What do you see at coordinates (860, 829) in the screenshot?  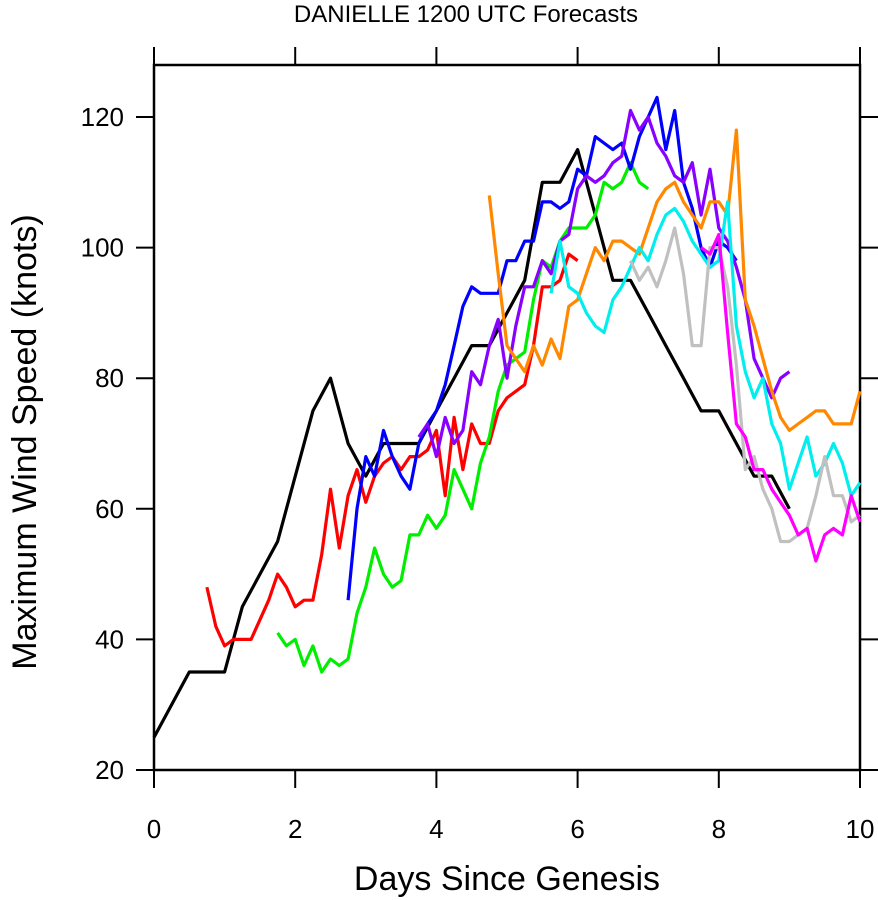 I see `x-tick-label: 10` at bounding box center [860, 829].